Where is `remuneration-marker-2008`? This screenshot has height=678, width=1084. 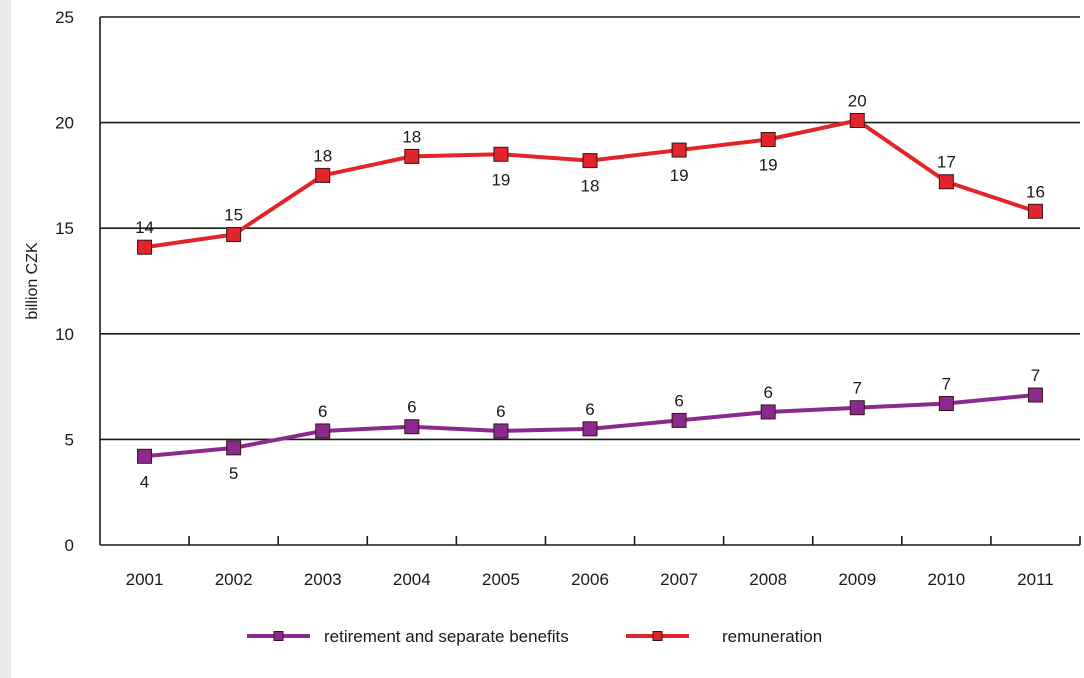
remuneration-marker-2008 is located at coordinates (768, 139).